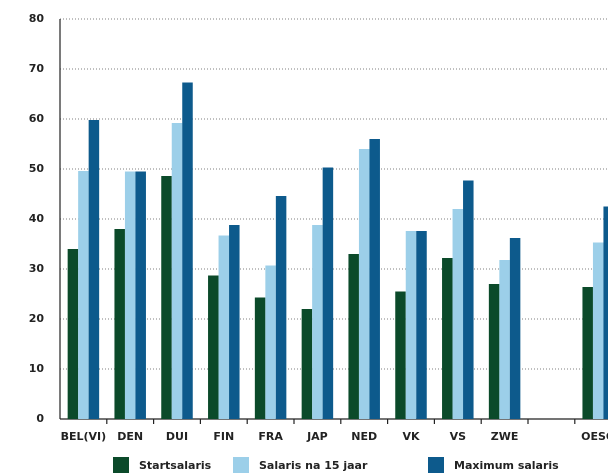  What do you see at coordinates (411, 436) in the screenshot?
I see `x-tick-label: VK` at bounding box center [411, 436].